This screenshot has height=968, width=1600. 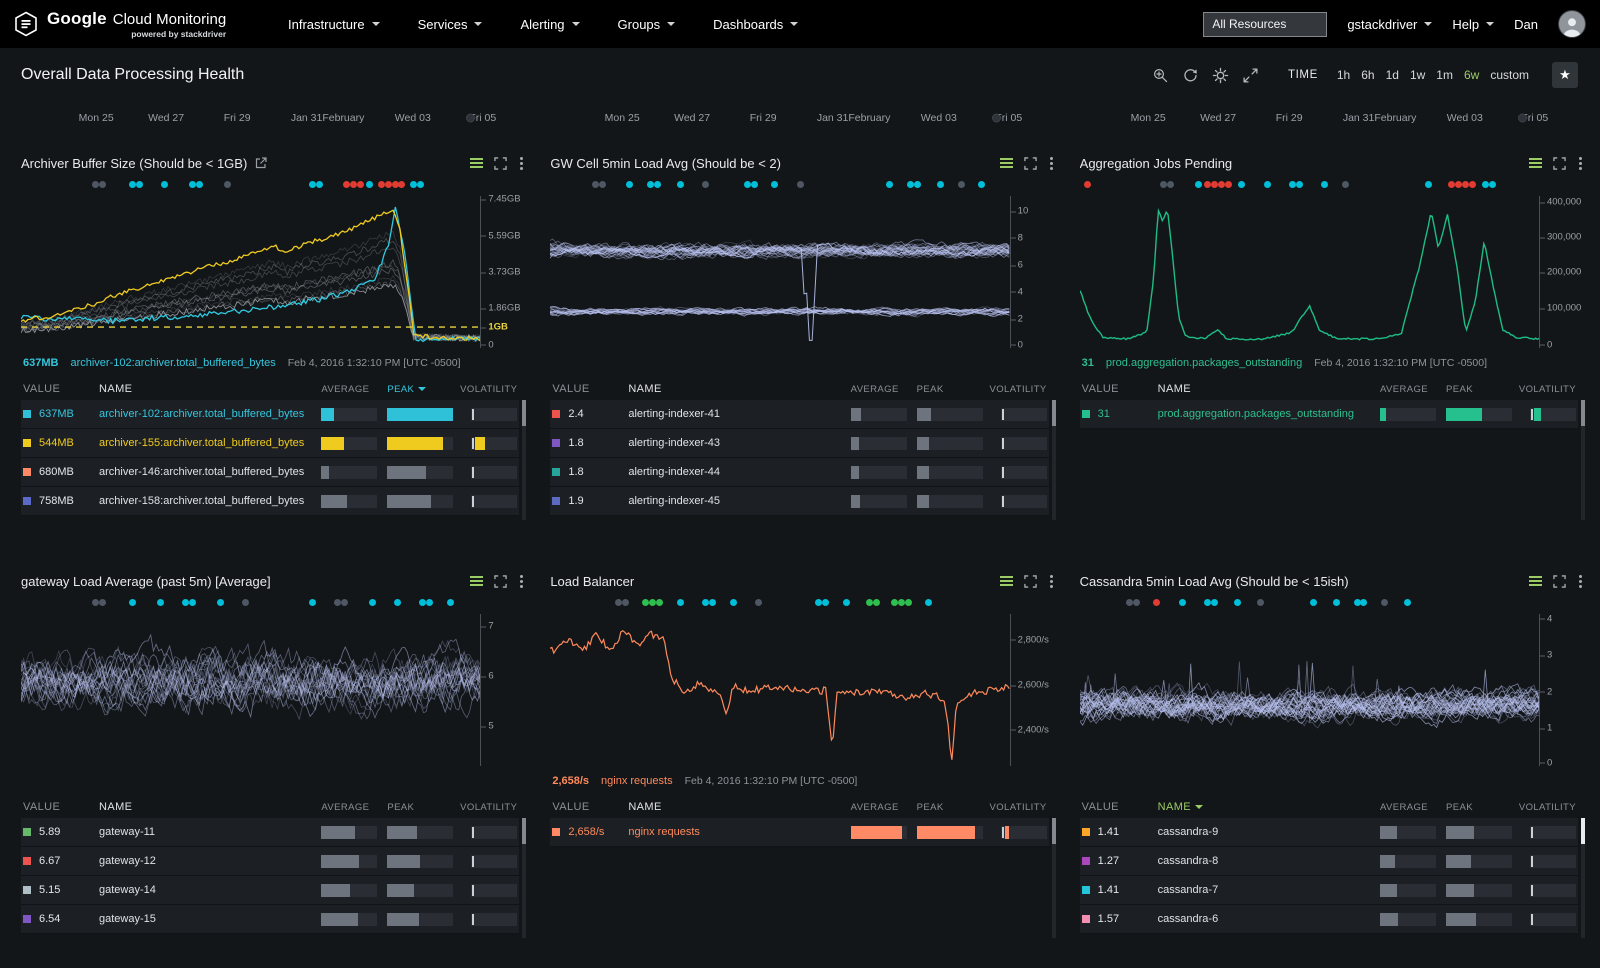 What do you see at coordinates (799, 832) in the screenshot?
I see `table-row: 2,658/s nginx requests` at bounding box center [799, 832].